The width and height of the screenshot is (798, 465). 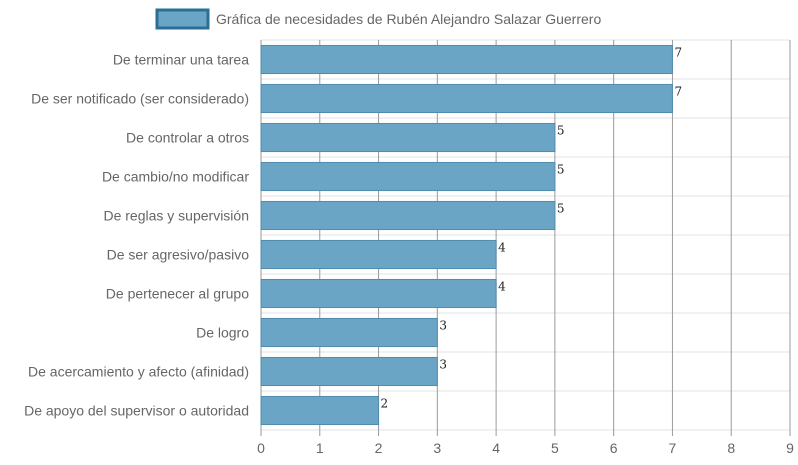 I want to click on x-axis: 0 1 2 3 4 5 6 7 8 9, so click(x=525, y=448).